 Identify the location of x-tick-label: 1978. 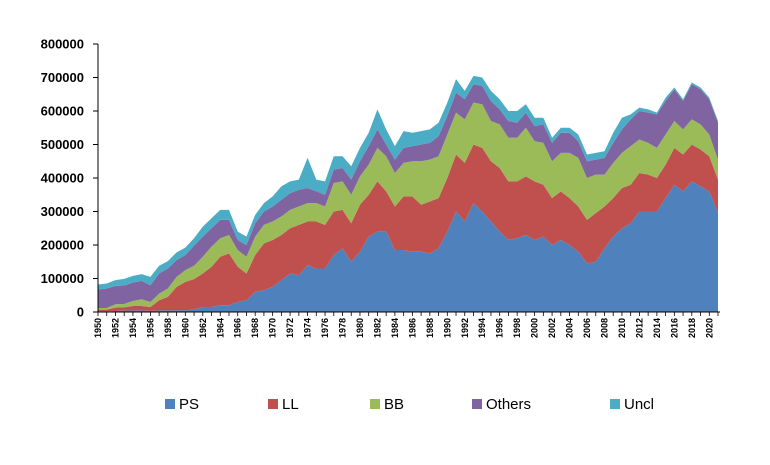
(343, 328).